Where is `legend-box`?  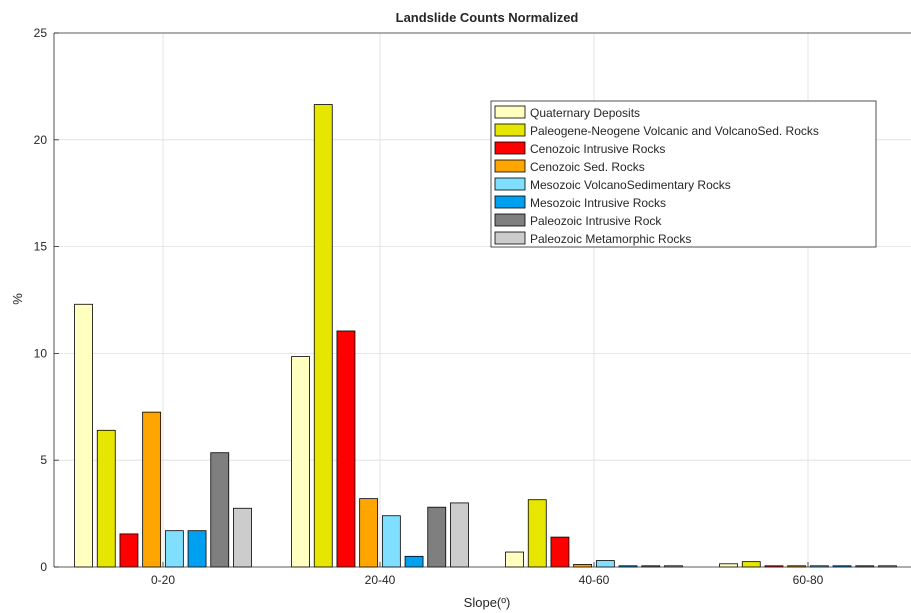 legend-box is located at coordinates (683, 174).